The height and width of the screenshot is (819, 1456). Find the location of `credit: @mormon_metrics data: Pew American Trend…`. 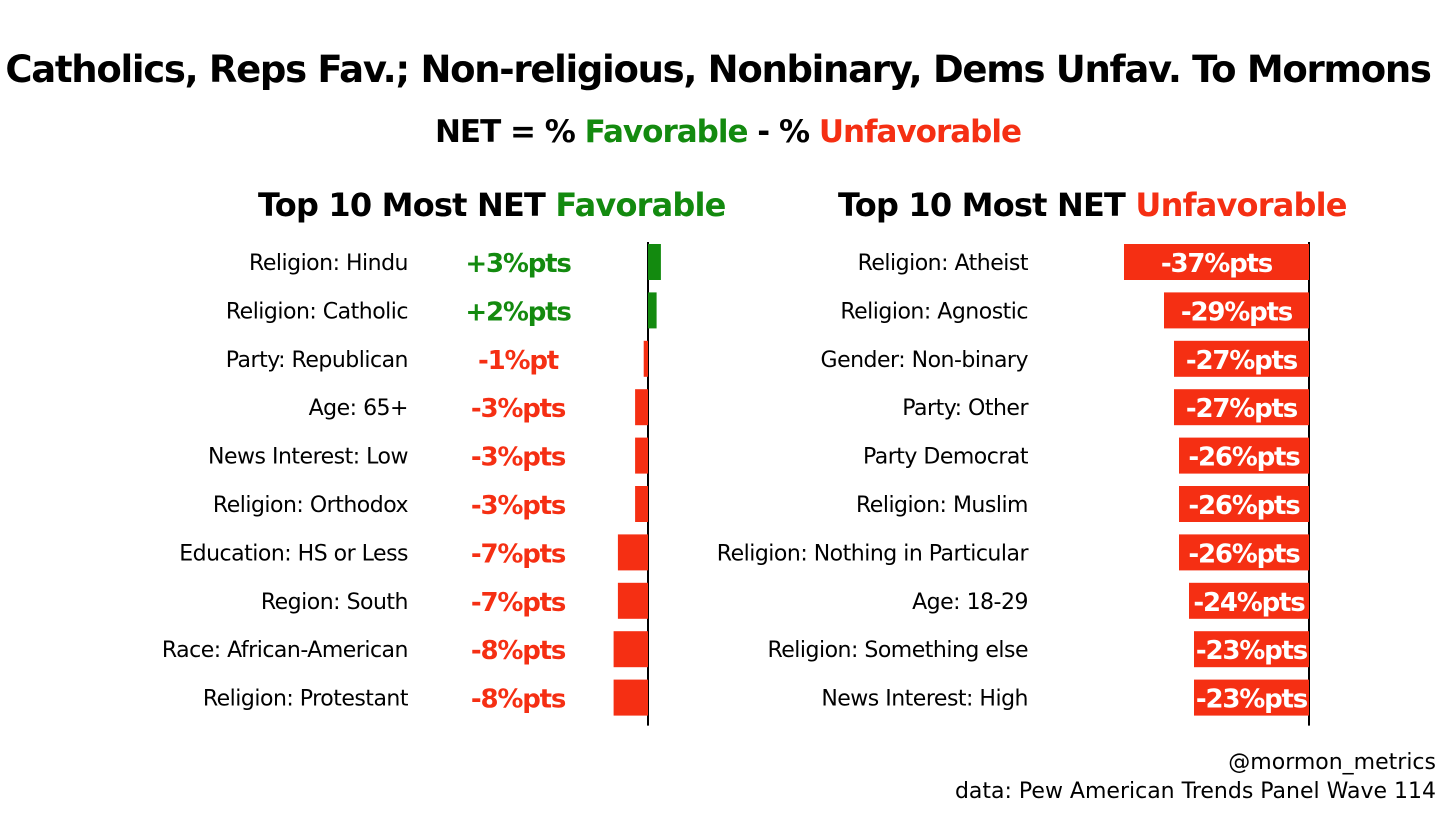

credit: @mormon_metrics data: Pew American Trend… is located at coordinates (1195, 777).